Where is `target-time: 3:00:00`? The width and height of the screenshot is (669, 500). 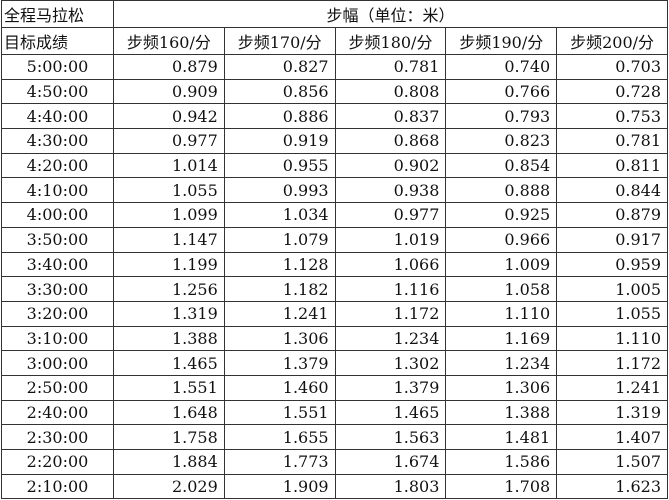 target-time: 3:00:00 is located at coordinates (57, 363).